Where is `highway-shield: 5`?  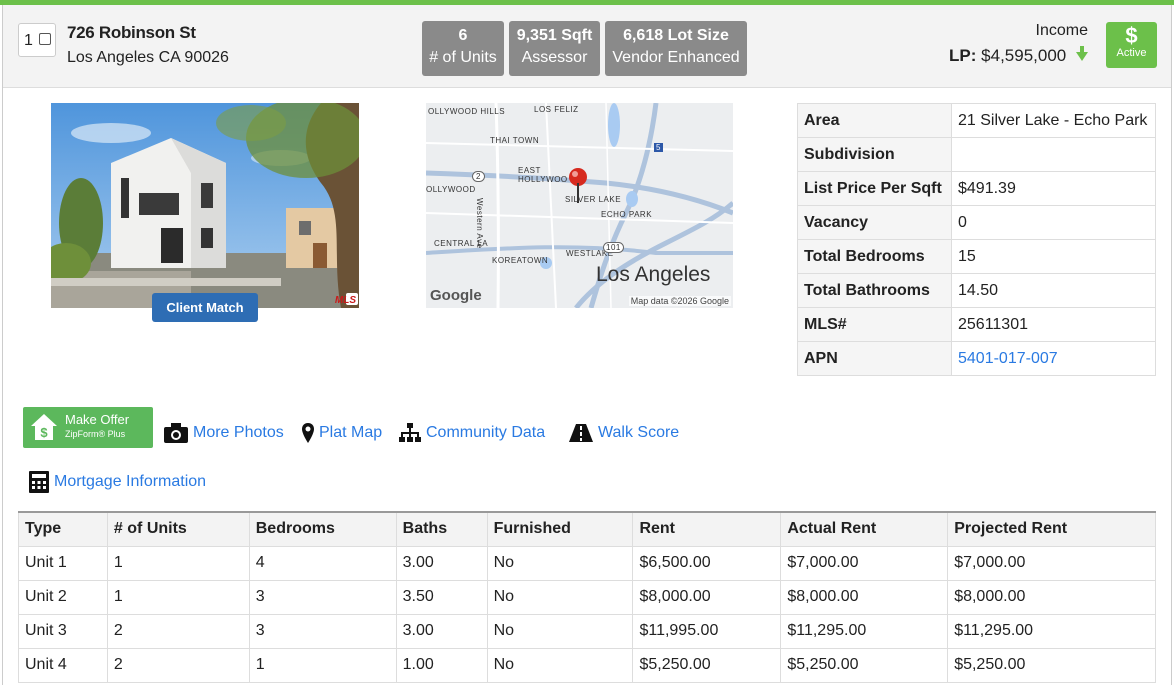
highway-shield: 5 is located at coordinates (658, 147).